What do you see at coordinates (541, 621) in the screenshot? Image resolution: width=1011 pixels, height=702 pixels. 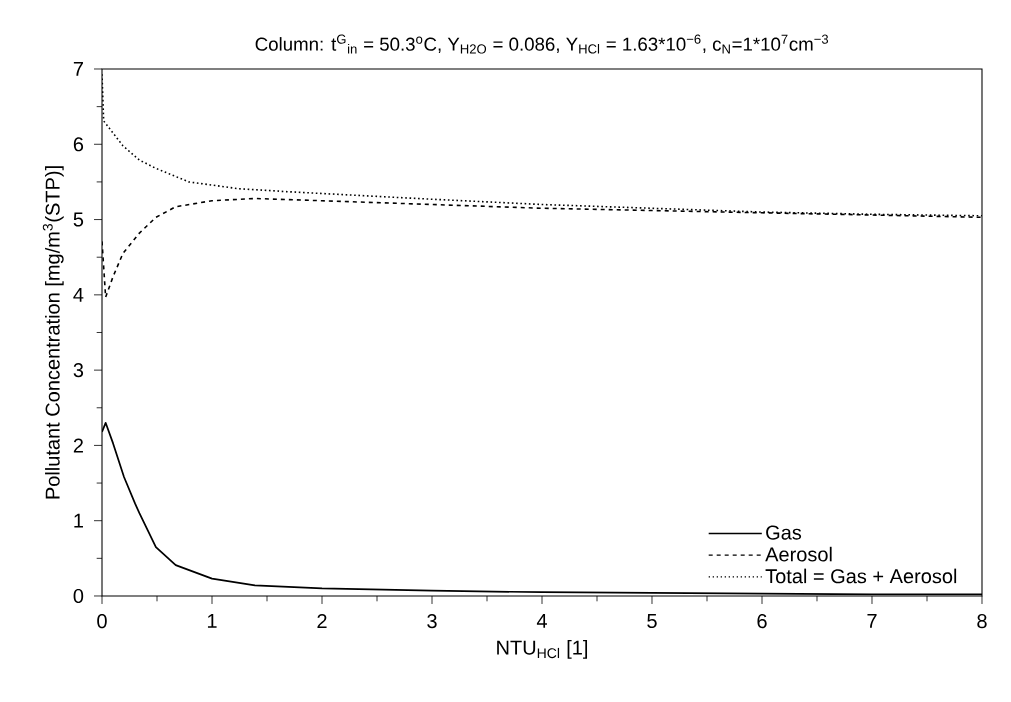 I see `x-tick-label: 4` at bounding box center [541, 621].